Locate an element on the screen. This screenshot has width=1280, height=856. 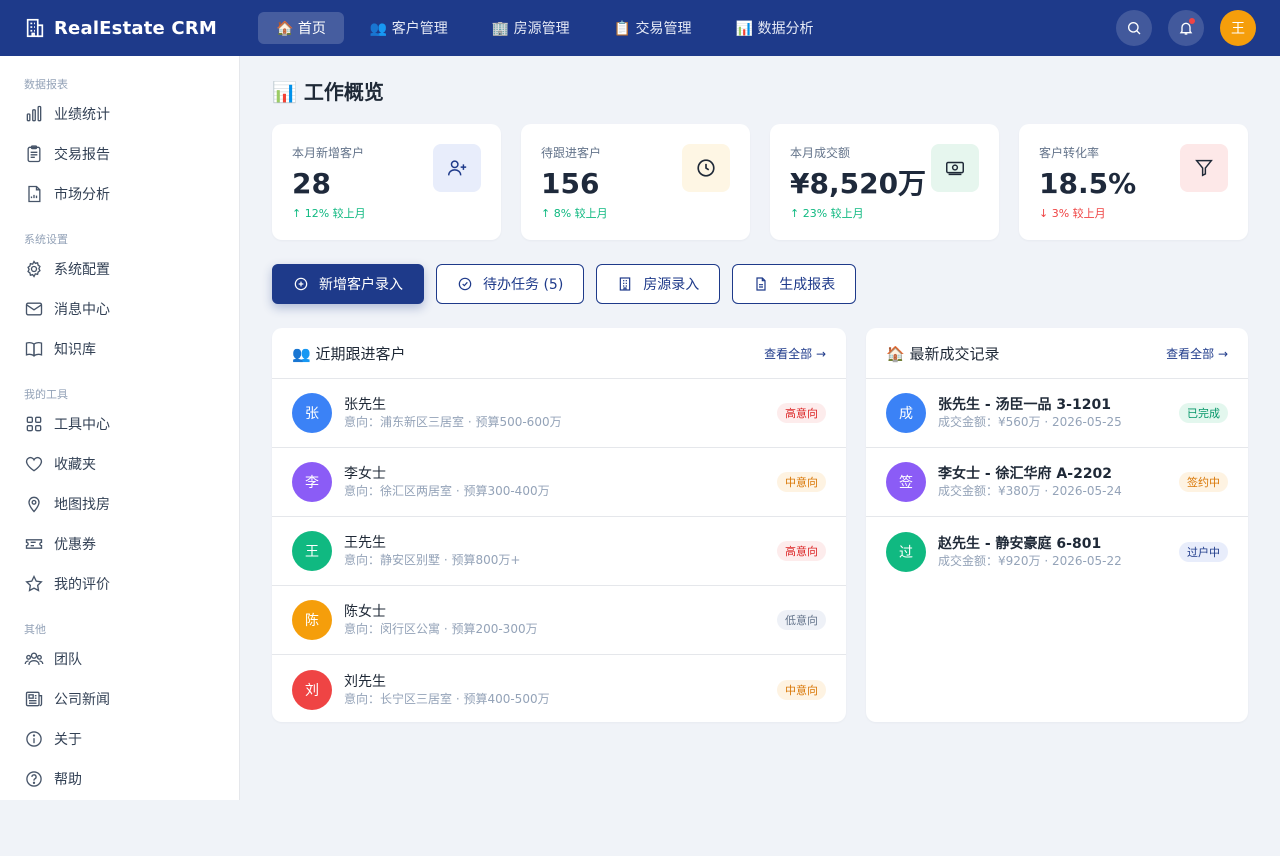
sidebar-item-my-reviews: 我的评价 is located at coordinates (119, 584).